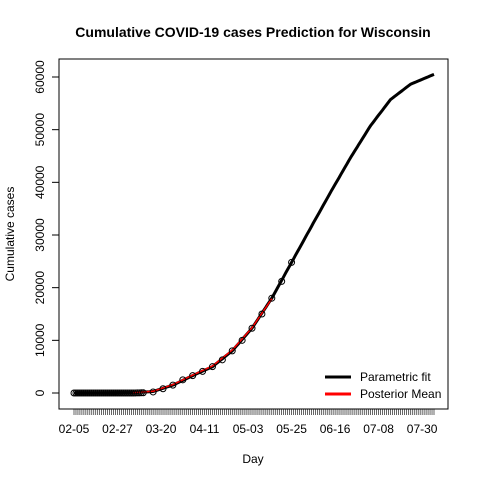 The image size is (480, 480). I want to click on x-tick-label: 02-27, so click(117, 429).